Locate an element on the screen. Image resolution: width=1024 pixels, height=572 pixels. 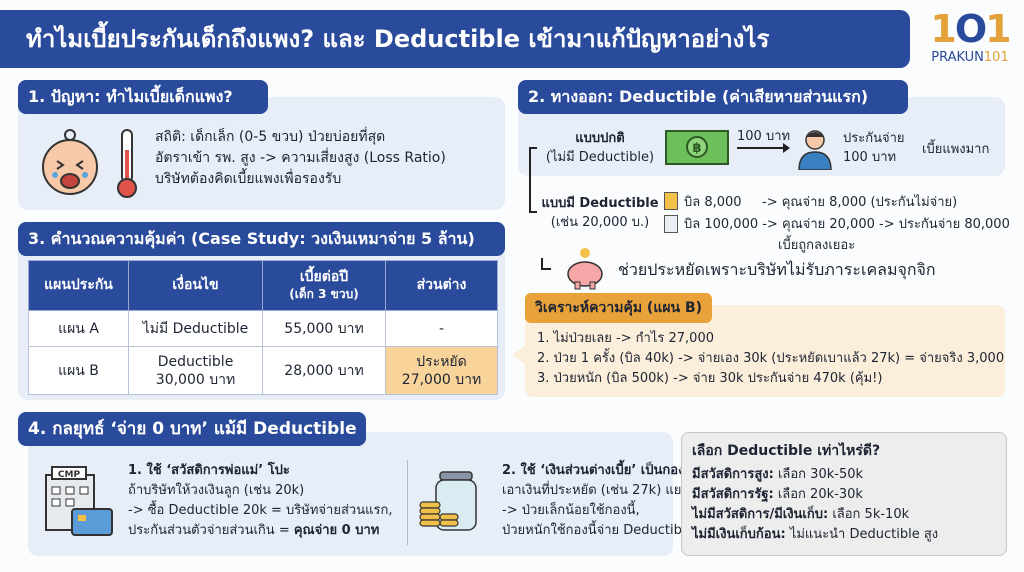
insurer-pays: ประกันจ่าย 100 บาท is located at coordinates (874, 148).